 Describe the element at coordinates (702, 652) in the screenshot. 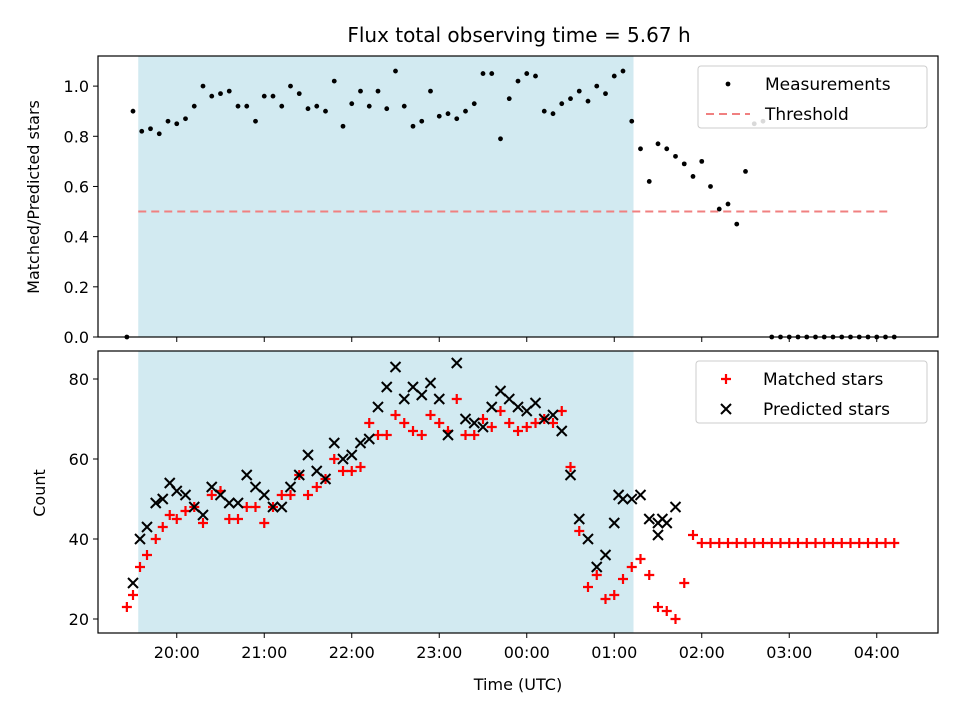

I see `x-tick-label: 02:00` at that location.